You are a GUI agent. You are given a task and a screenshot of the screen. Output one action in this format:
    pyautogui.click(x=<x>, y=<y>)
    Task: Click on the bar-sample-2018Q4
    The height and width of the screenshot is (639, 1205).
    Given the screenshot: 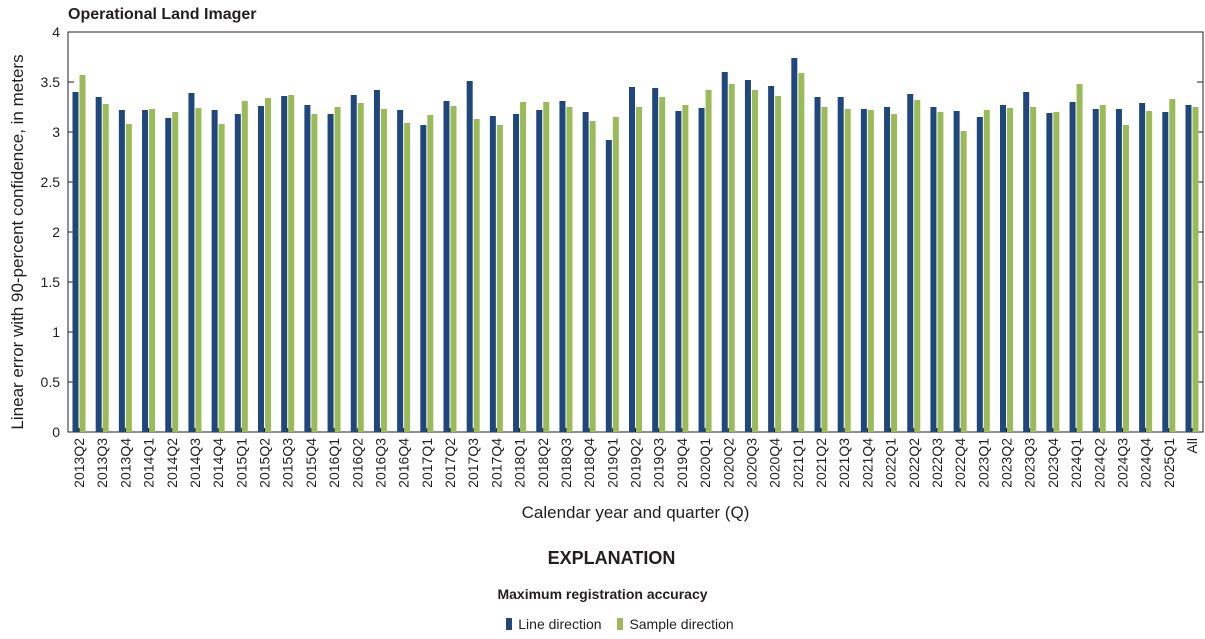 What is the action you would take?
    pyautogui.click(x=592, y=276)
    